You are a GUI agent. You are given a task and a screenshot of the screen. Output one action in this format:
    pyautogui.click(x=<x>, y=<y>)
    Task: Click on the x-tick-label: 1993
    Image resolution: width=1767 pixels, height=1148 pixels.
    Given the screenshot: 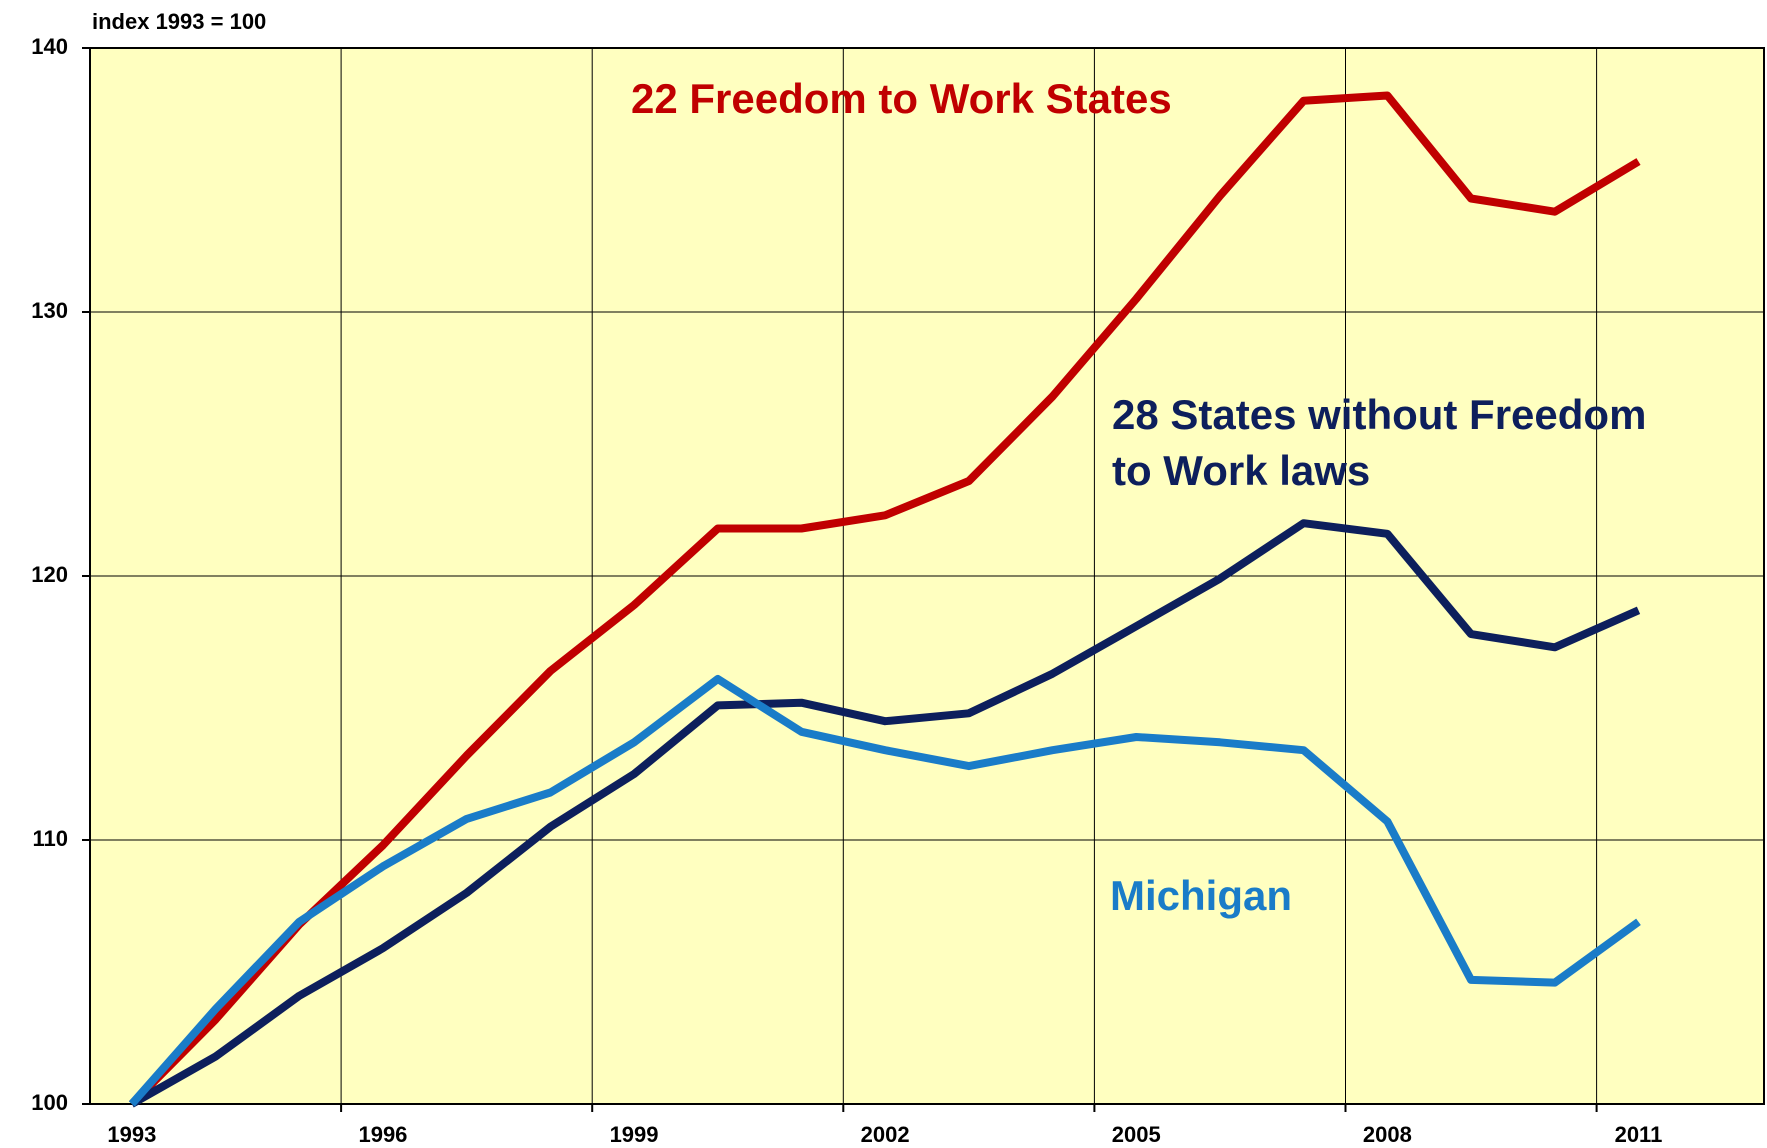 What is the action you would take?
    pyautogui.click(x=131, y=1134)
    